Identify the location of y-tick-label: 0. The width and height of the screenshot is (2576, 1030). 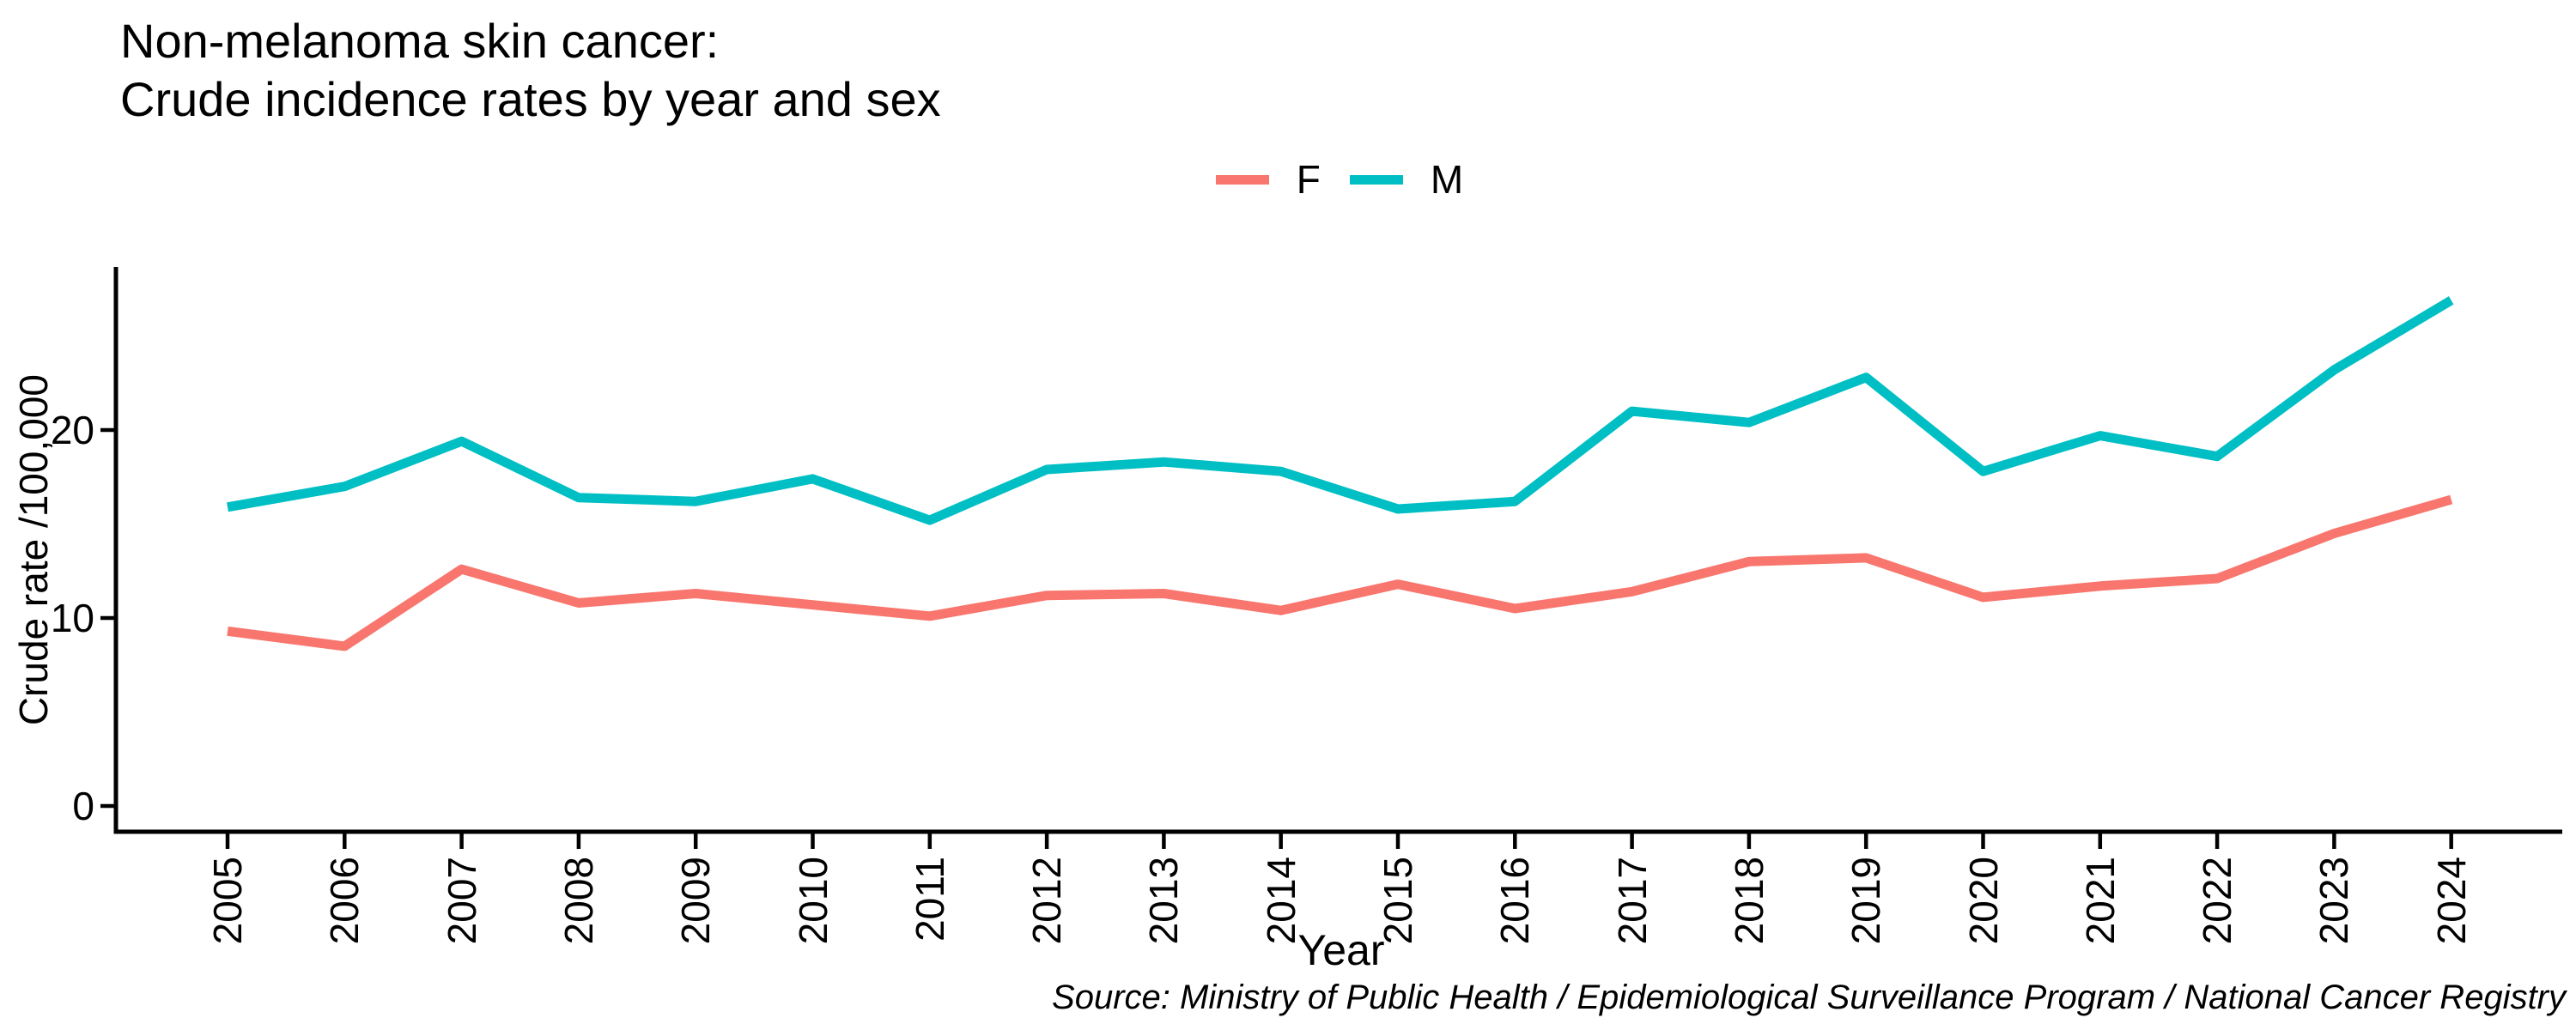
(83, 806).